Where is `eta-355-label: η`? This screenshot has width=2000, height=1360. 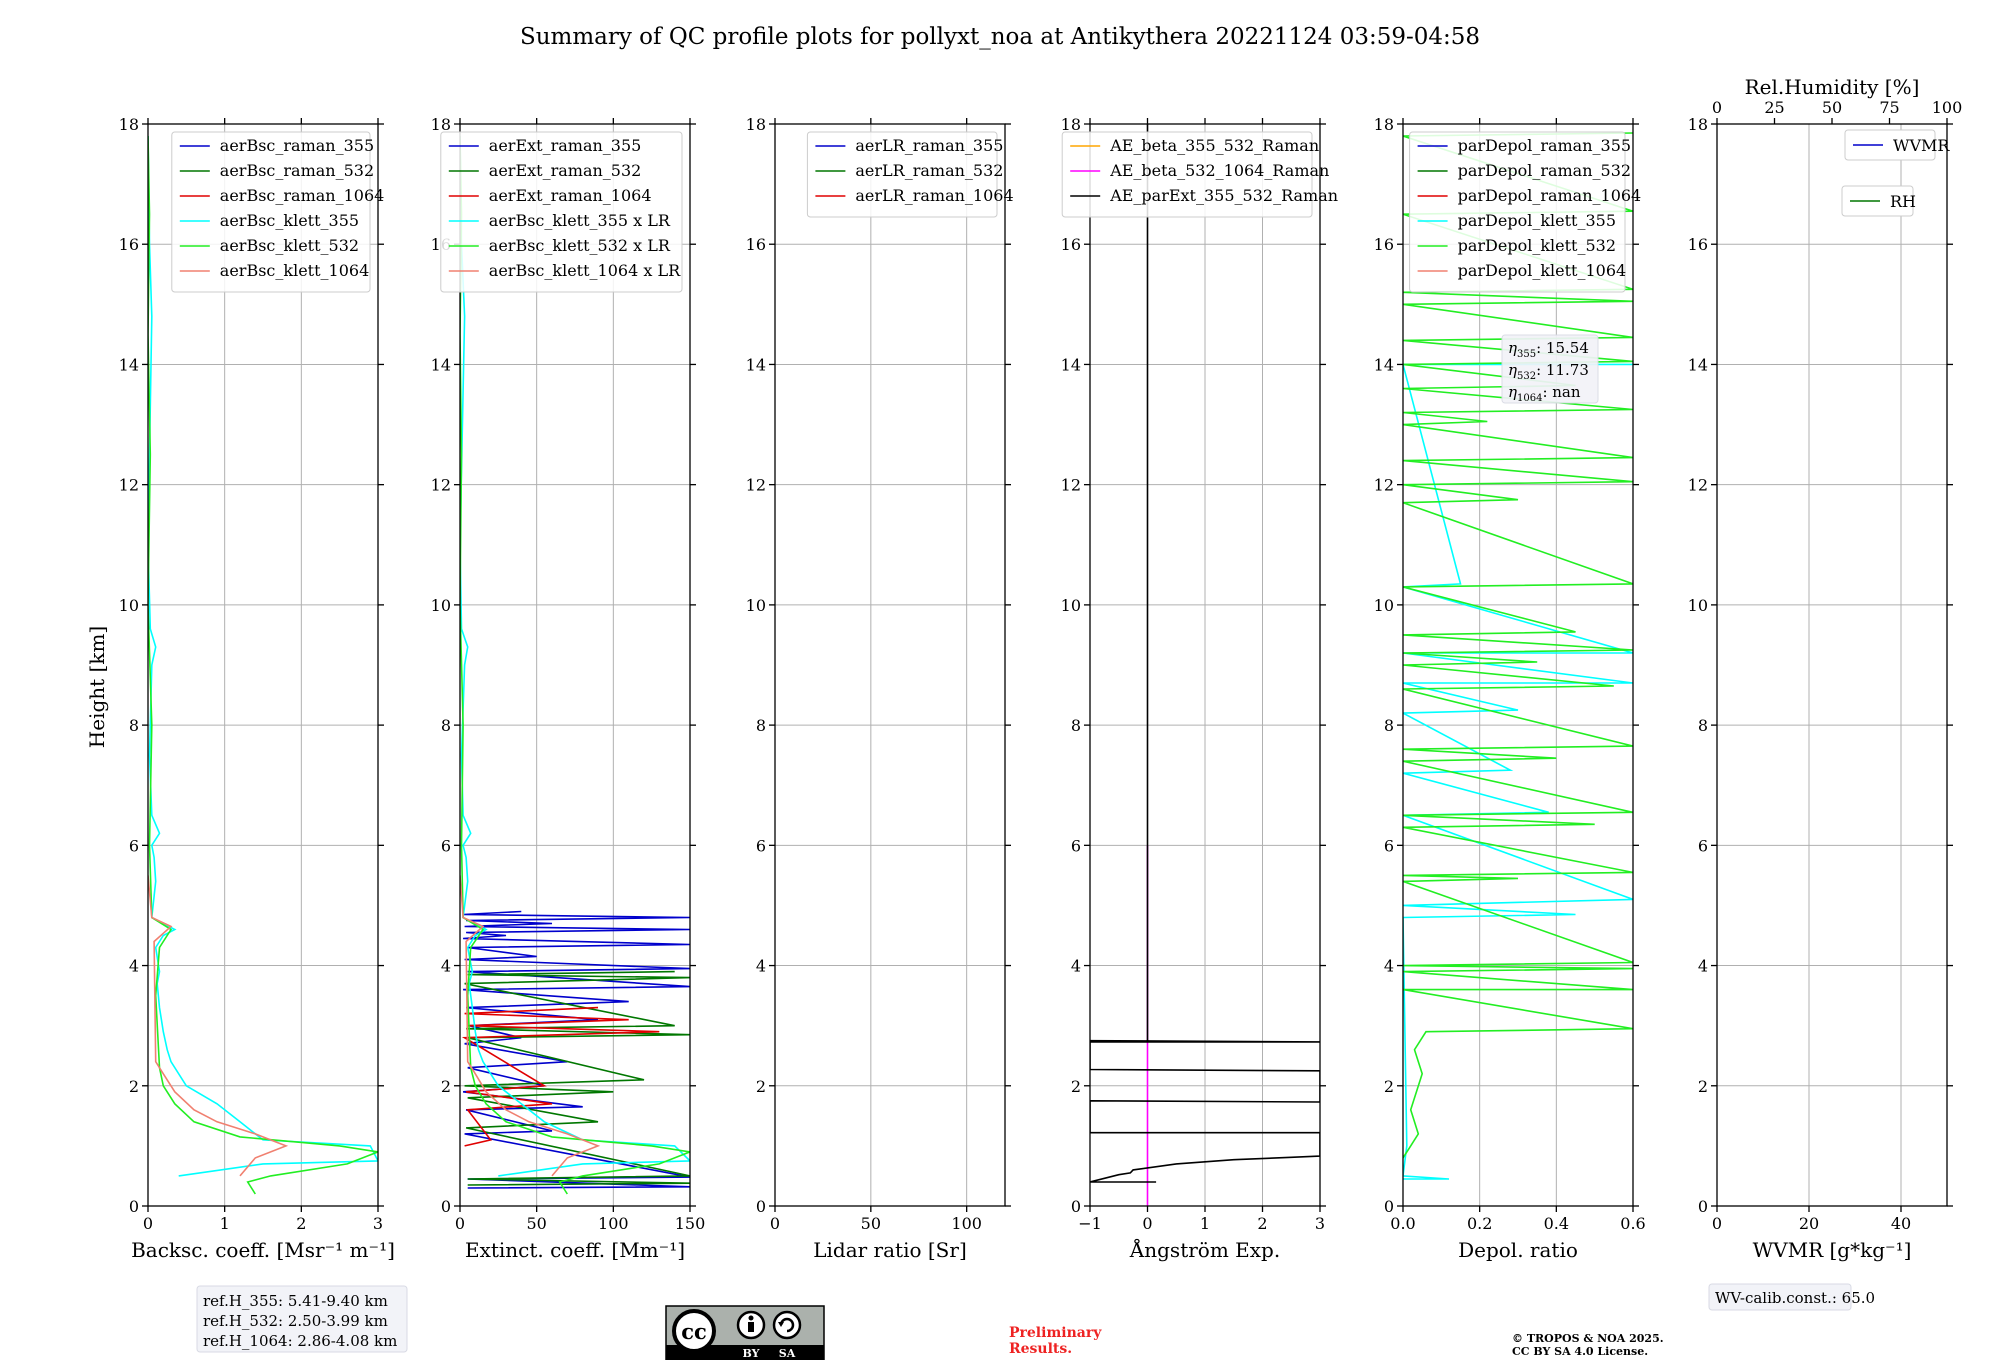 eta-355-label: η is located at coordinates (1512, 348).